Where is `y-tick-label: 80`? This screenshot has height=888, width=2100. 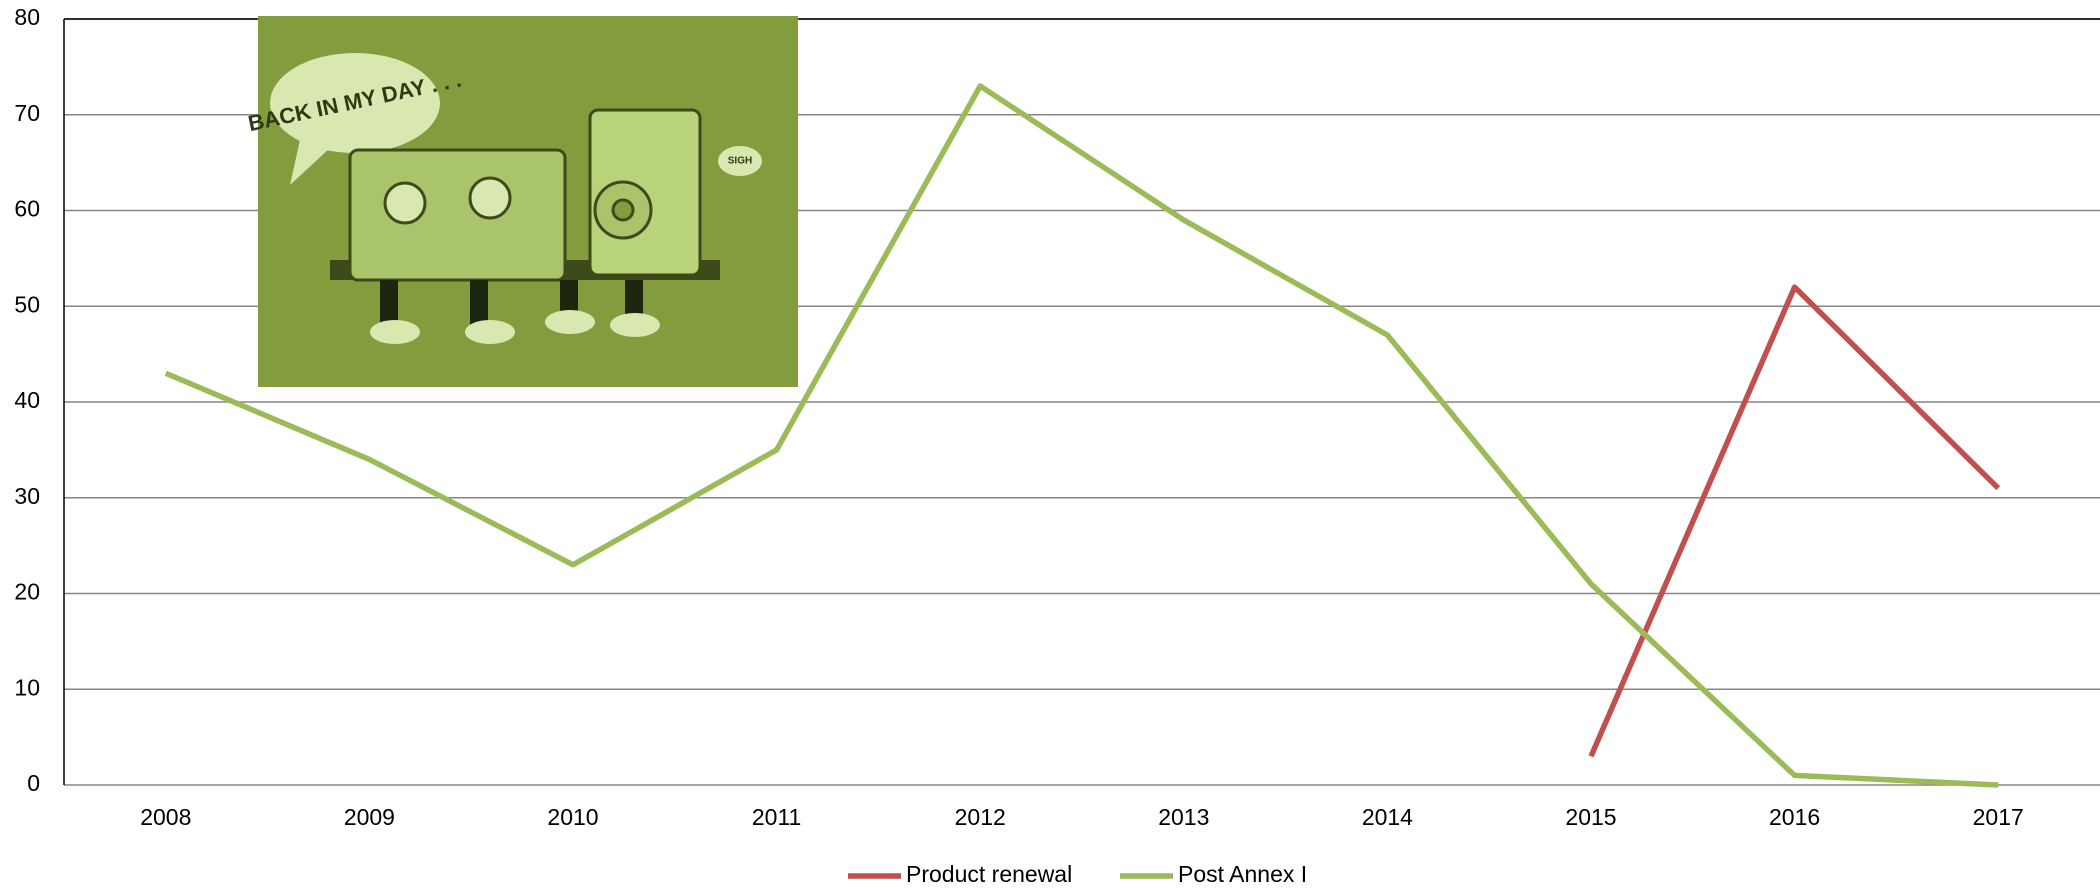
y-tick-label: 80 is located at coordinates (27, 17).